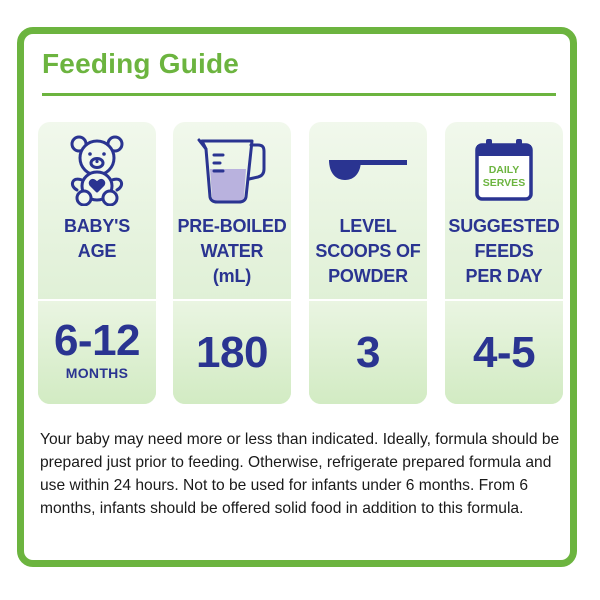 This screenshot has width=600, height=600. Describe the element at coordinates (97, 170) in the screenshot. I see `teddy-bear-icon` at that location.